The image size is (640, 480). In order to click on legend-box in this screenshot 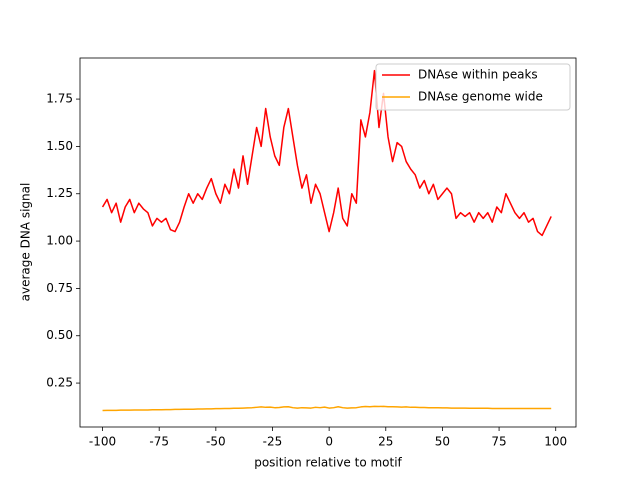, I will do `click(473, 87)`.